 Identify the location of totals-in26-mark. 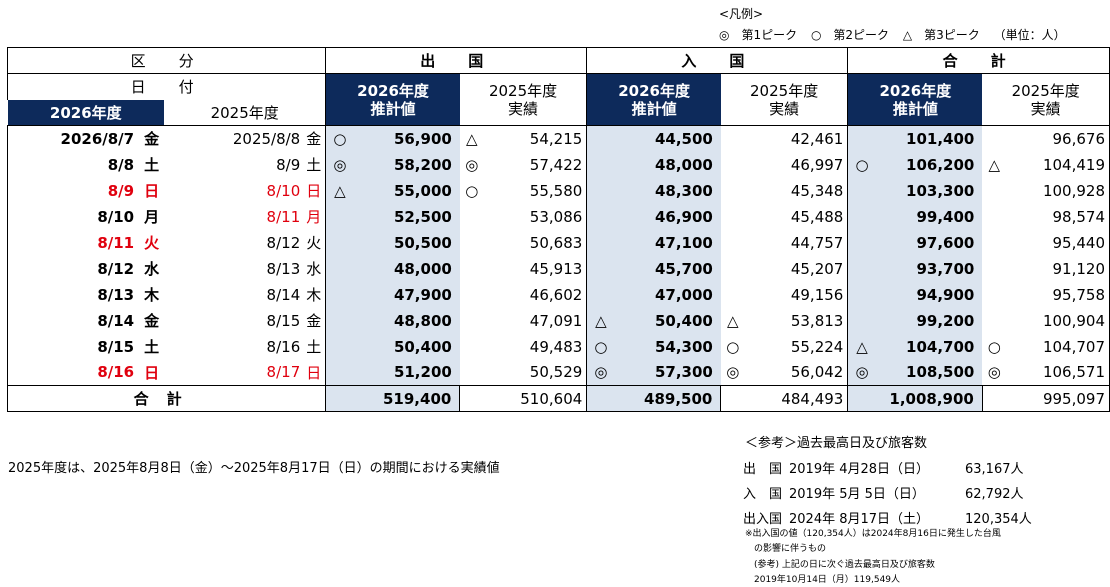
(600, 398).